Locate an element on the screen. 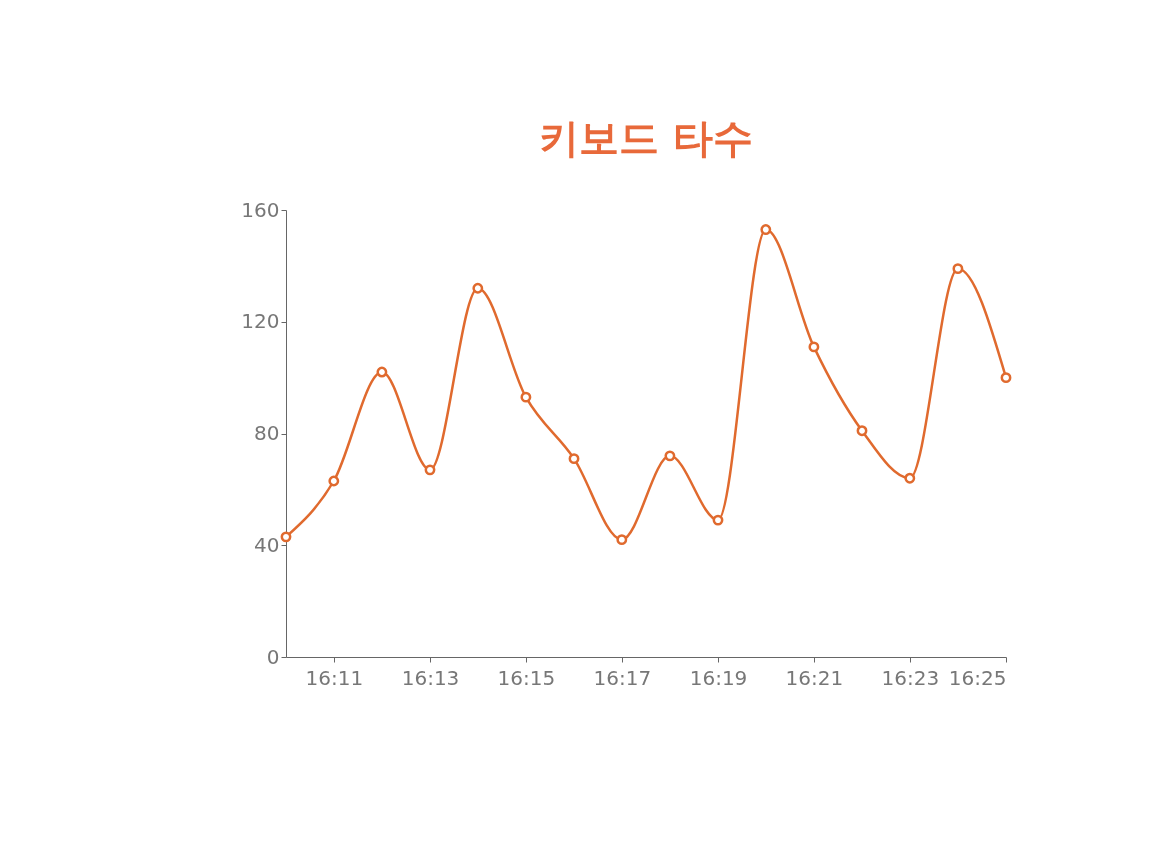 The height and width of the screenshot is (864, 1156). y-tick-label: 0 is located at coordinates (273, 656).